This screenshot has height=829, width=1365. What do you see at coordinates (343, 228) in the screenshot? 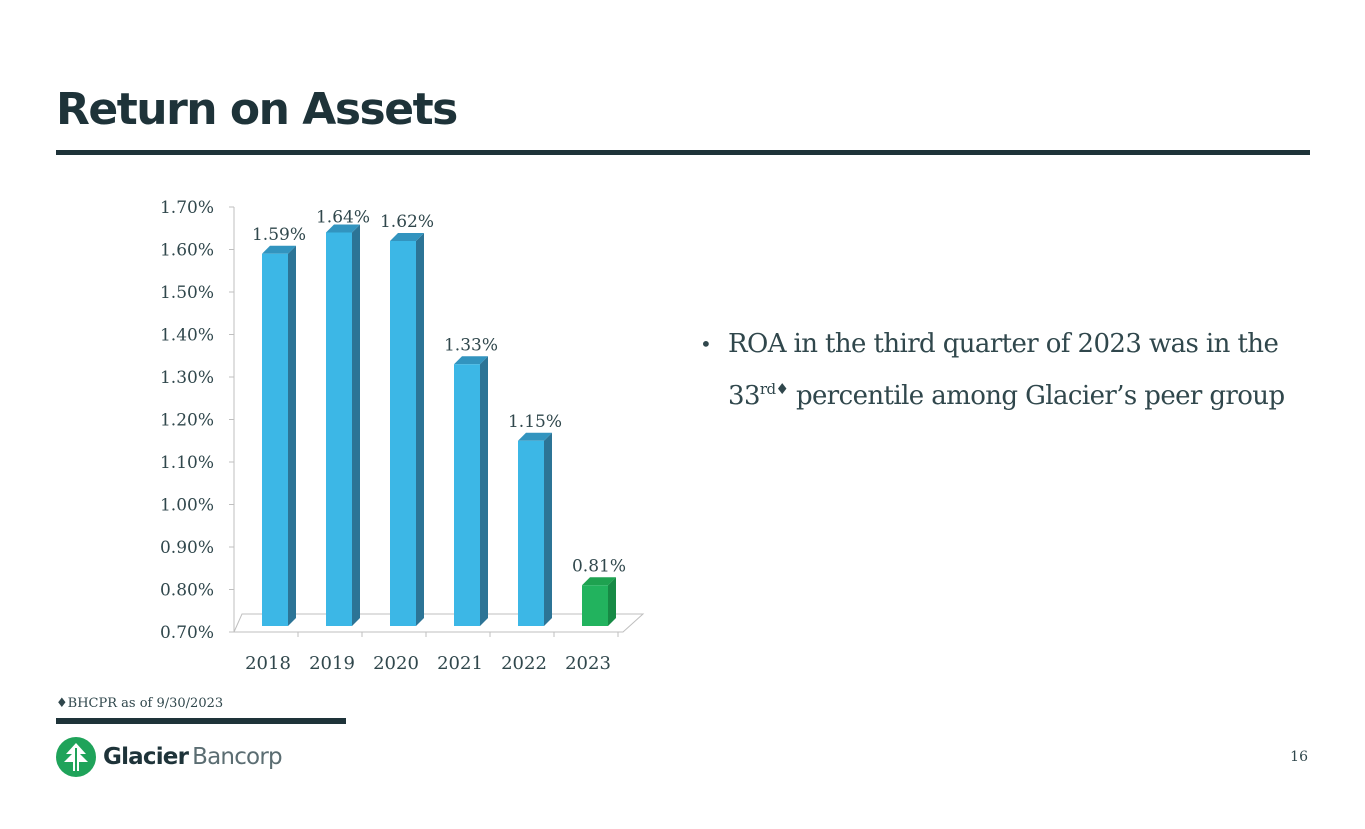
I see `bar-top-2019` at bounding box center [343, 228].